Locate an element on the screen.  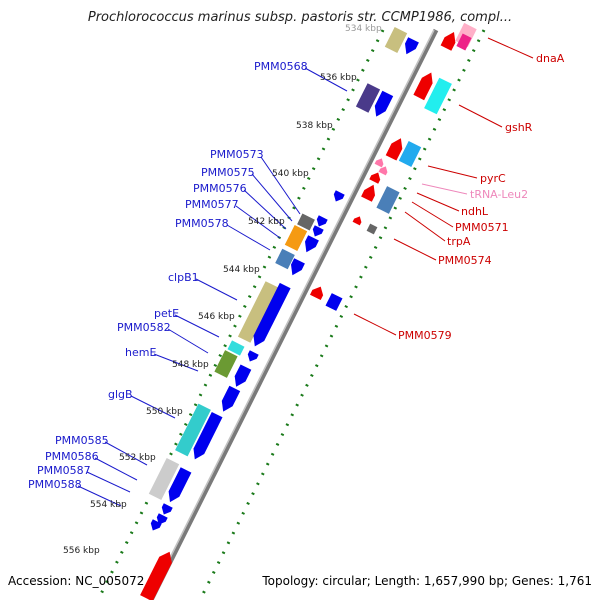
position-label: 538 kbp is located at coordinates (314, 126).